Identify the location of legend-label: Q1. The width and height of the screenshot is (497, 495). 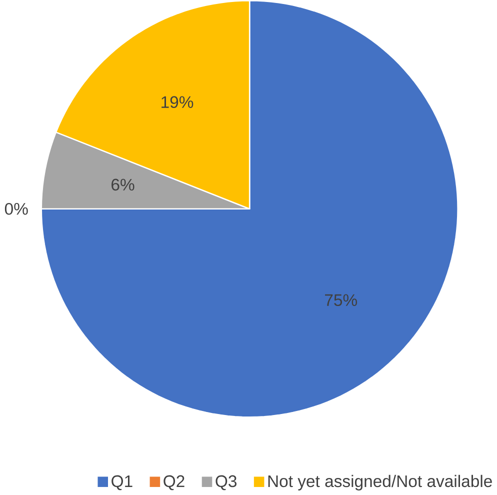
(122, 482).